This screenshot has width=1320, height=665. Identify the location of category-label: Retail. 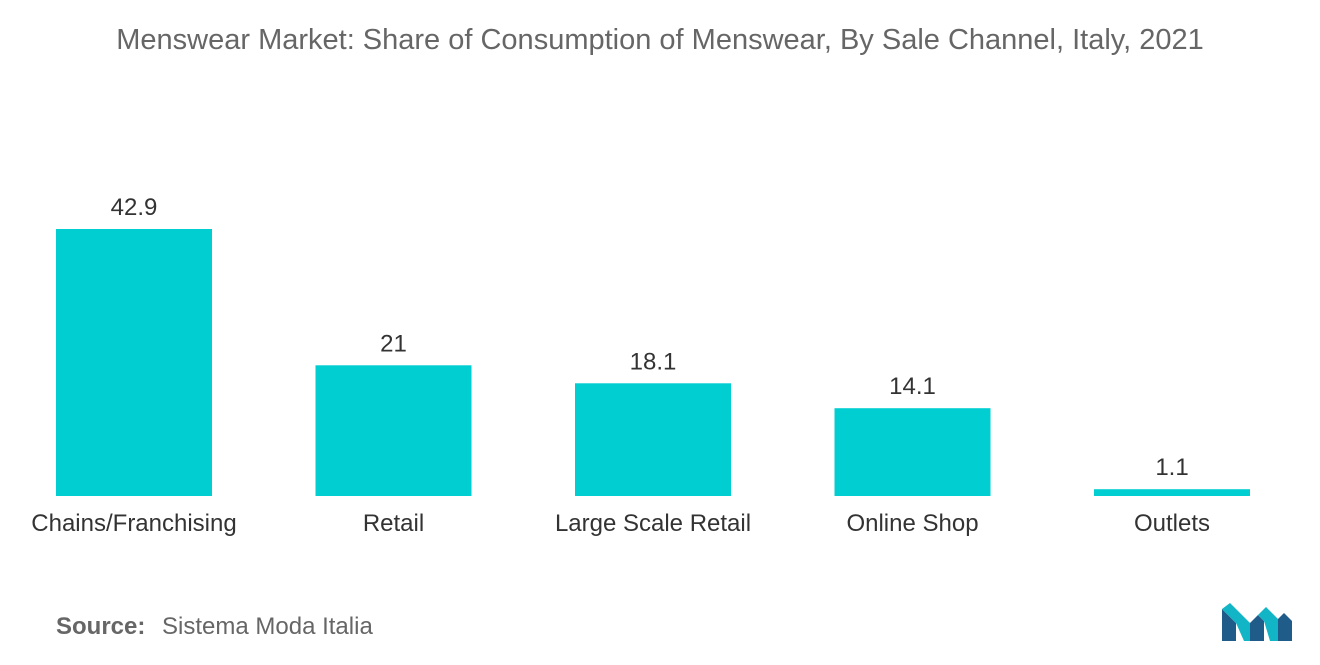
(393, 523).